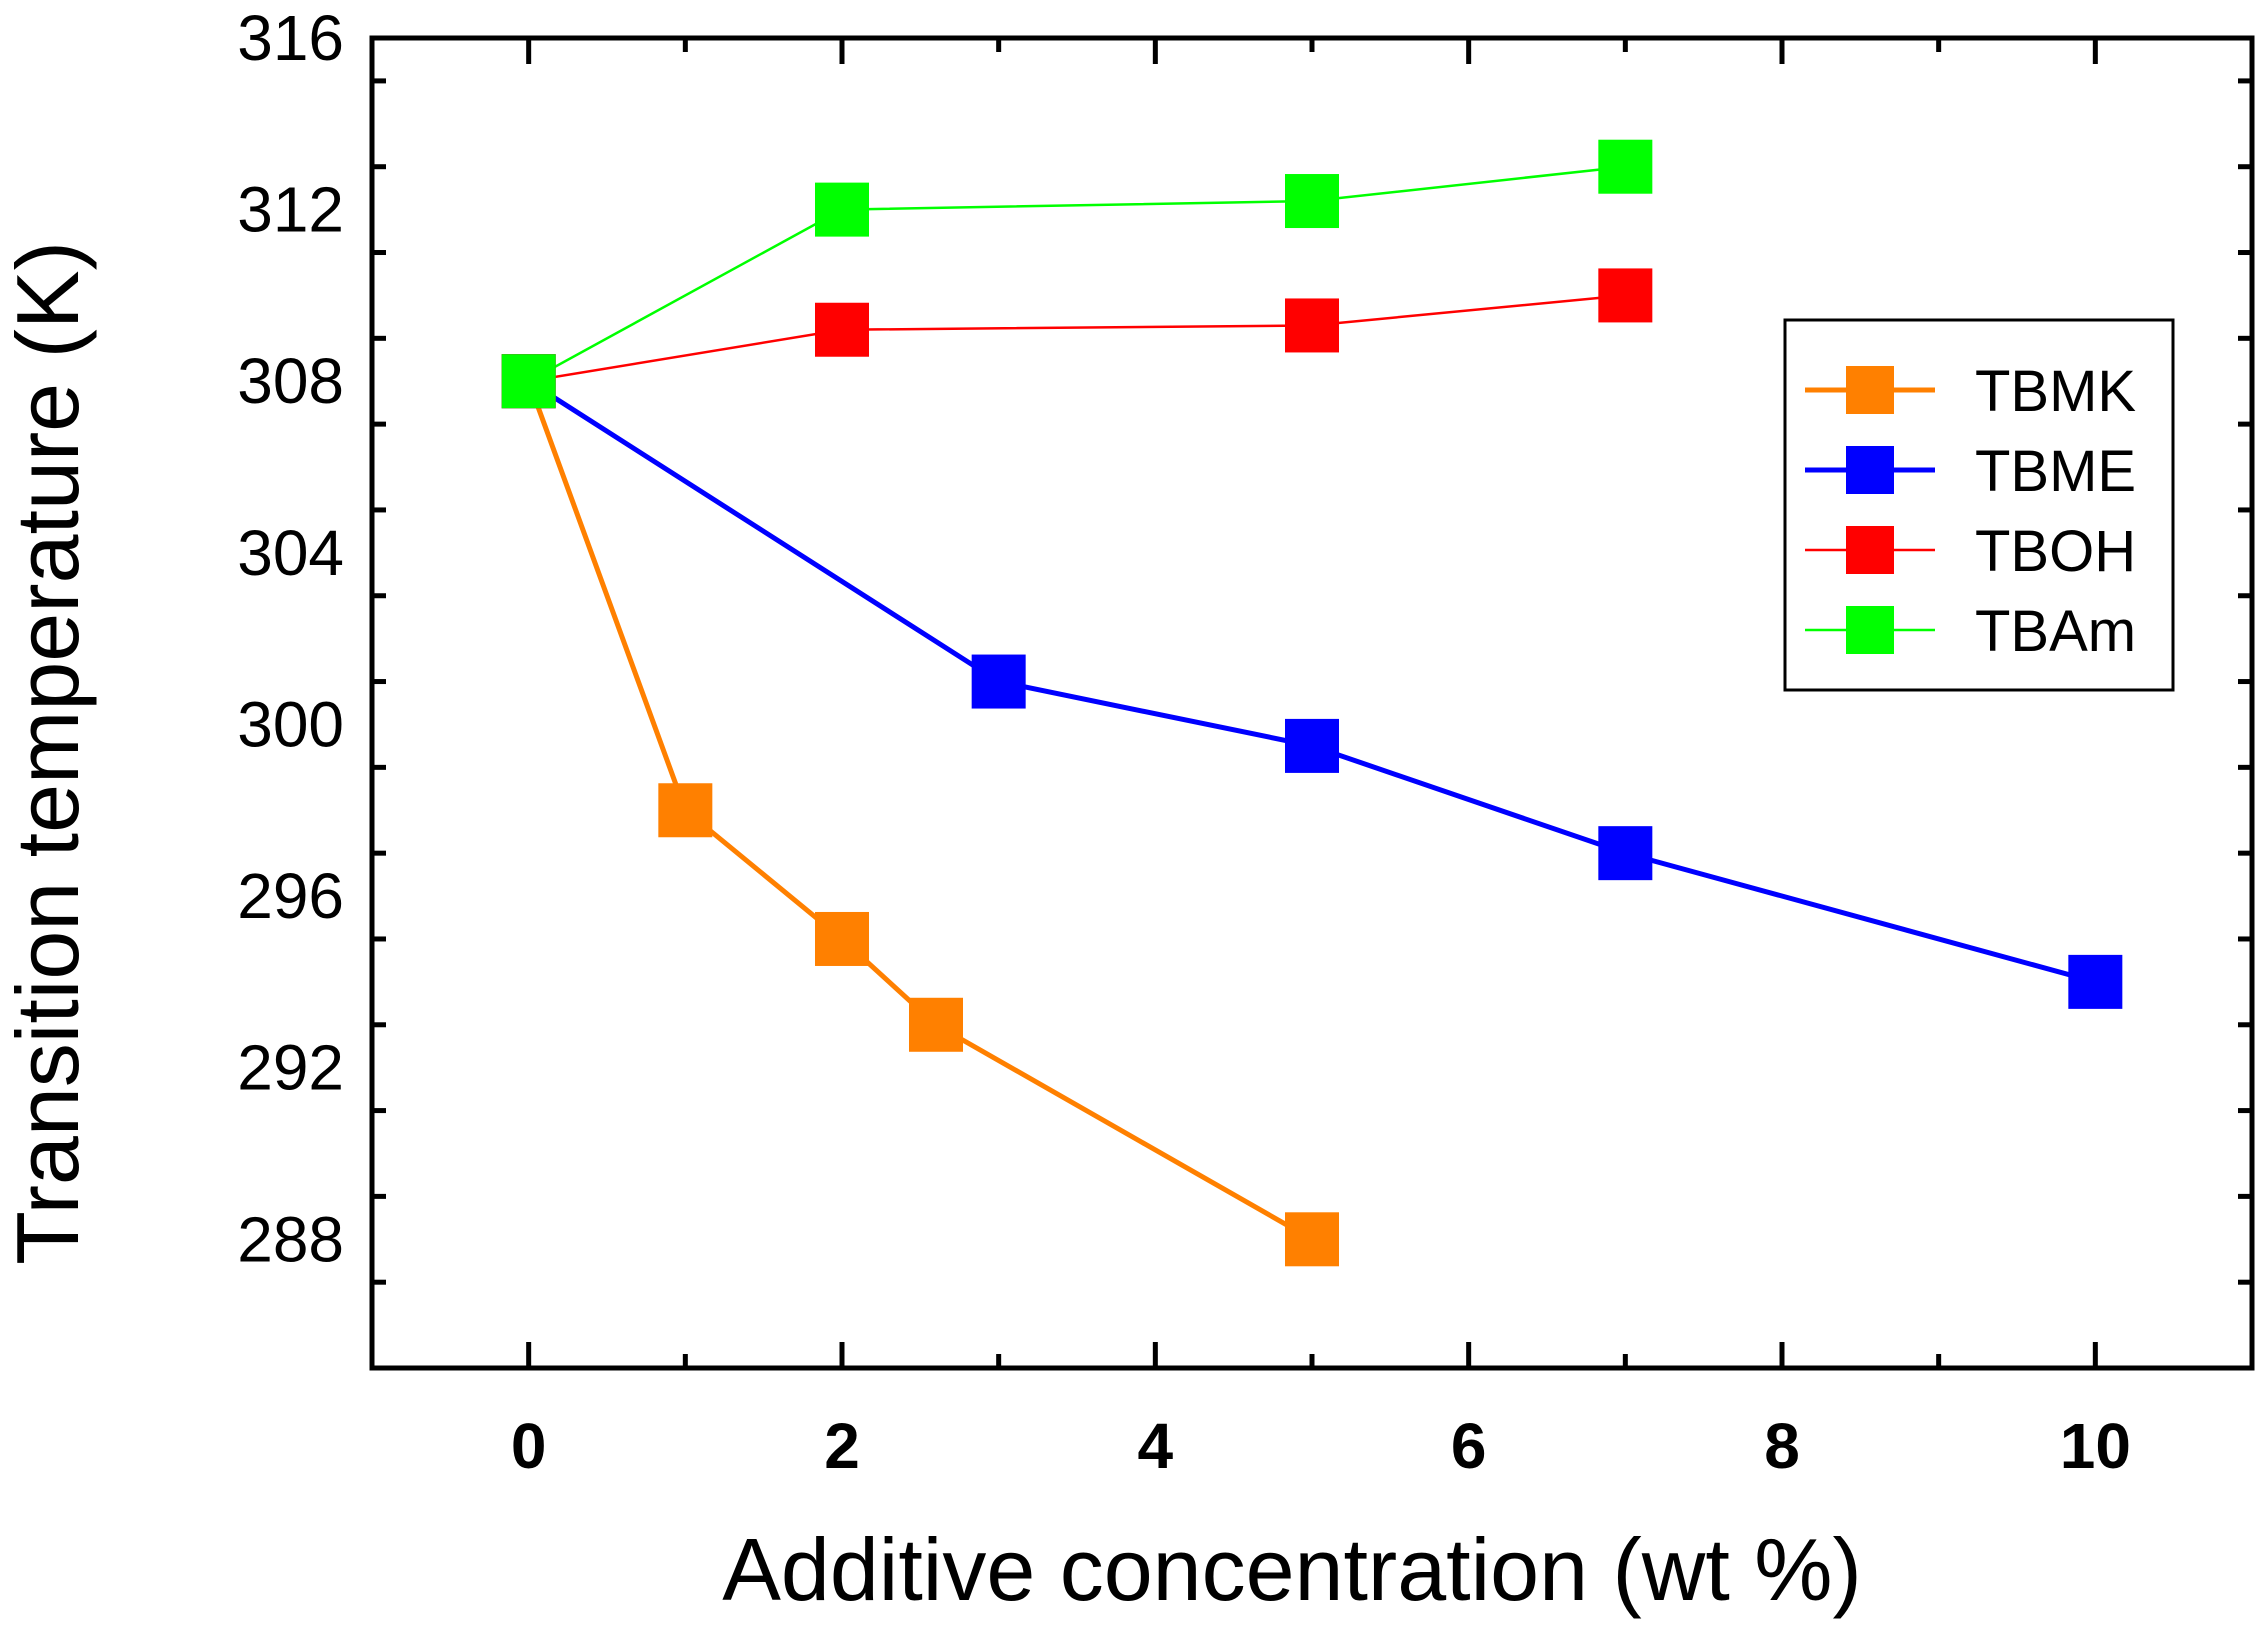  I want to click on y-axis-title: Transition temperature (K), so click(48, 753).